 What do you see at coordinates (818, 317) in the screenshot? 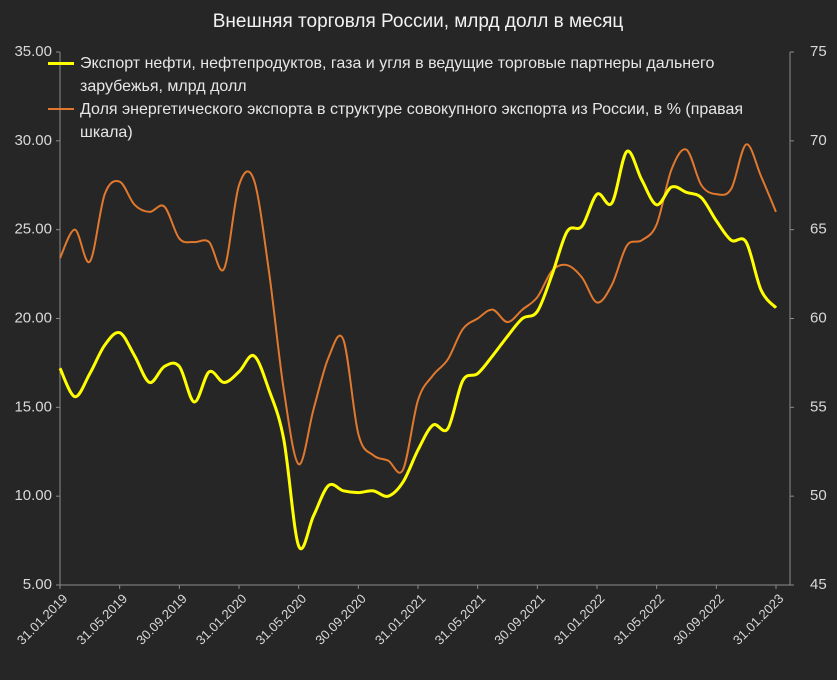
I see `y2-tick-label: 60` at bounding box center [818, 317].